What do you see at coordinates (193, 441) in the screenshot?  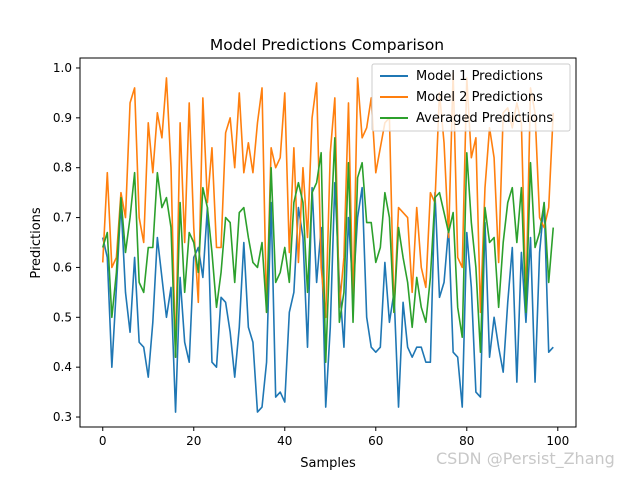 I see `x-tick-label: 20` at bounding box center [193, 441].